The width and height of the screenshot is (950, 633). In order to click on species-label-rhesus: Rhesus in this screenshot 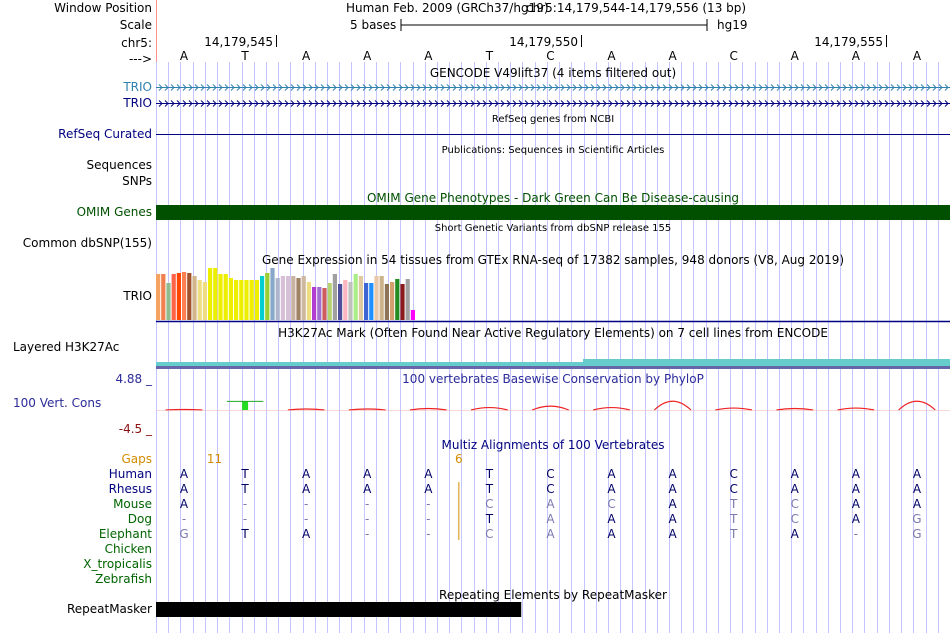, I will do `click(130, 489)`.